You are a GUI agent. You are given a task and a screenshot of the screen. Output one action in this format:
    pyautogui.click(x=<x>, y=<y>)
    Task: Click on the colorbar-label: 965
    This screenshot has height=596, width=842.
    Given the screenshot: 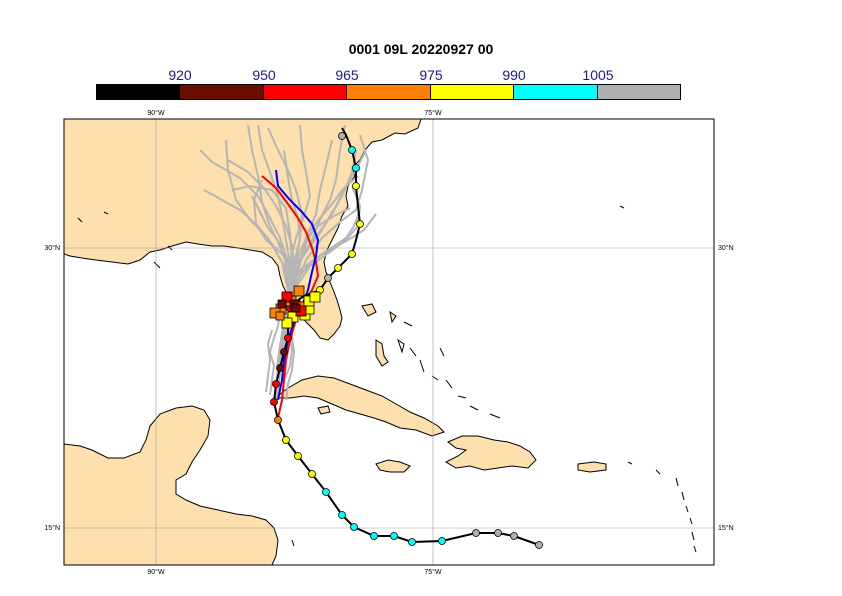 What is the action you would take?
    pyautogui.click(x=347, y=75)
    